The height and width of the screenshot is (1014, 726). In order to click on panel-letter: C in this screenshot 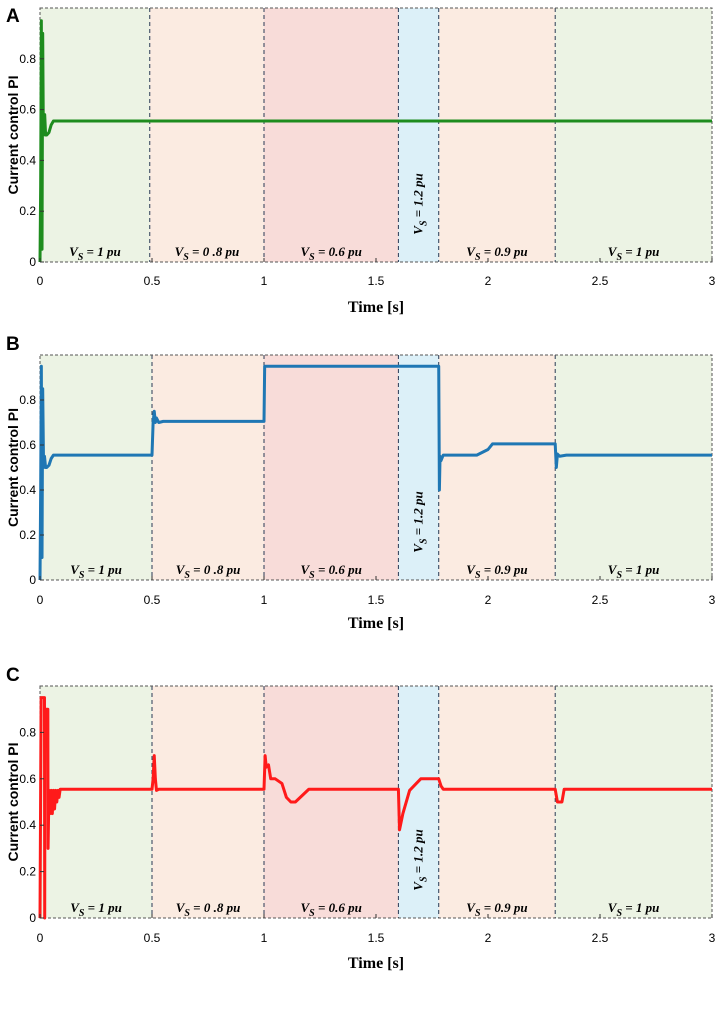, I will do `click(13, 675)`.